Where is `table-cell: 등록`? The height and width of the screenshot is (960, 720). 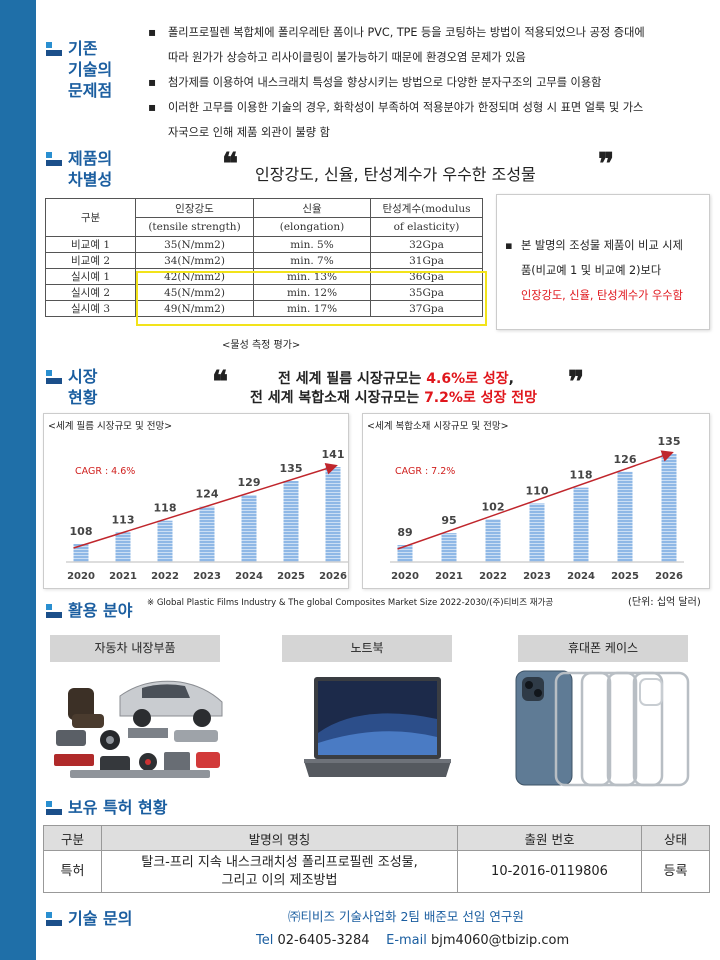 table-cell: 등록 is located at coordinates (675, 871).